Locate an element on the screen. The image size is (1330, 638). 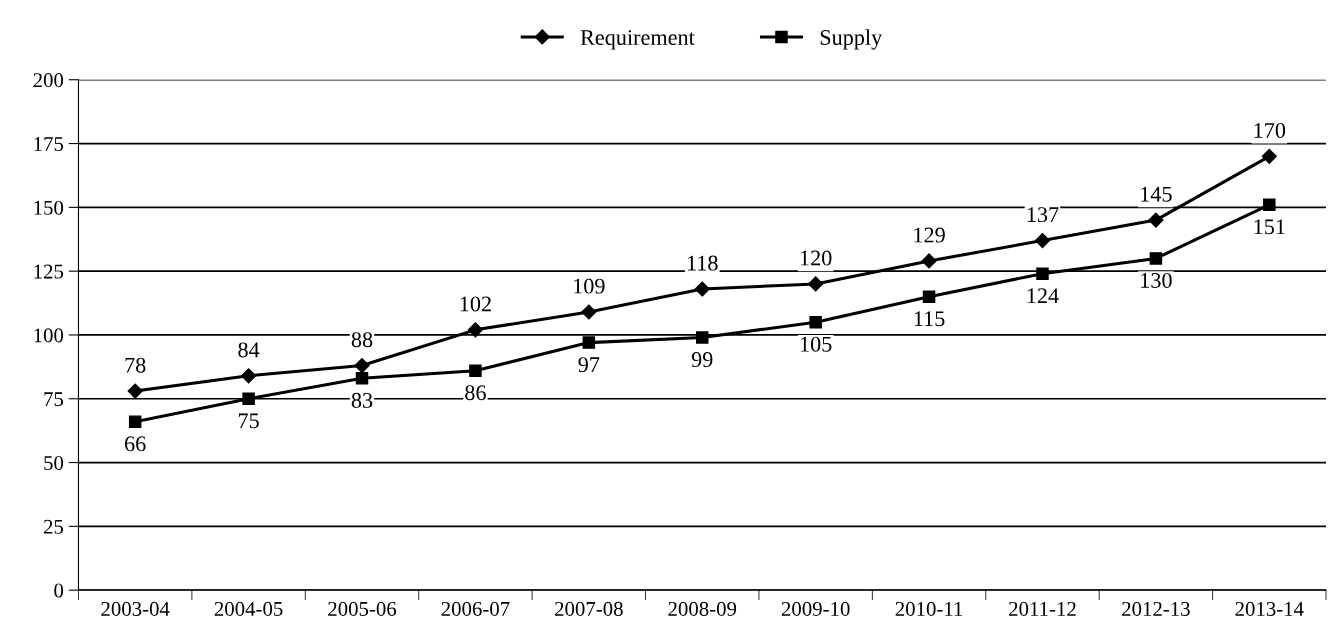
x-tick-label: 2006-07 is located at coordinates (475, 608).